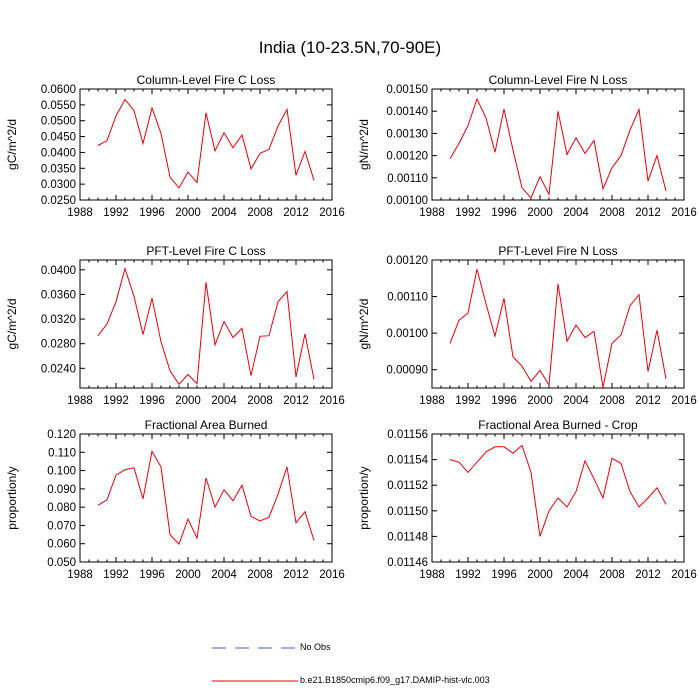  What do you see at coordinates (58, 169) in the screenshot?
I see `y-tick-label: 0.0350` at bounding box center [58, 169].